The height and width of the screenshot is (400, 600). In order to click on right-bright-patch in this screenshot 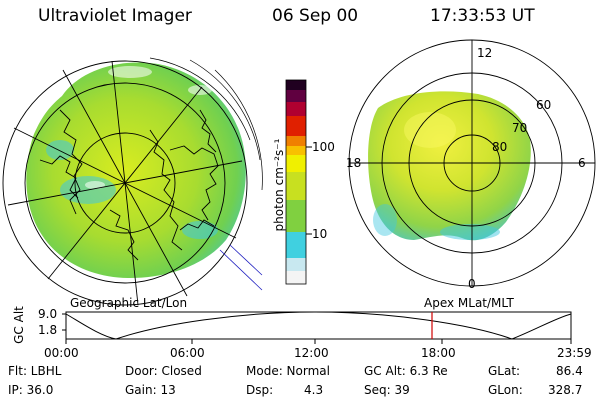, I will do `click(430, 130)`.